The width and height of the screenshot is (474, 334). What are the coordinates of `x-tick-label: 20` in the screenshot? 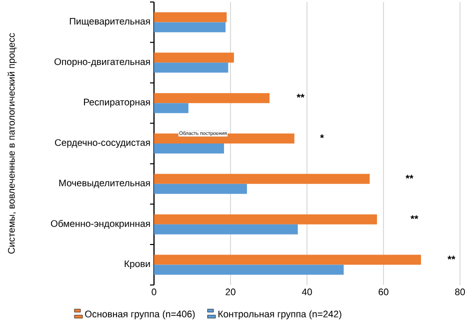 It's located at (231, 292).